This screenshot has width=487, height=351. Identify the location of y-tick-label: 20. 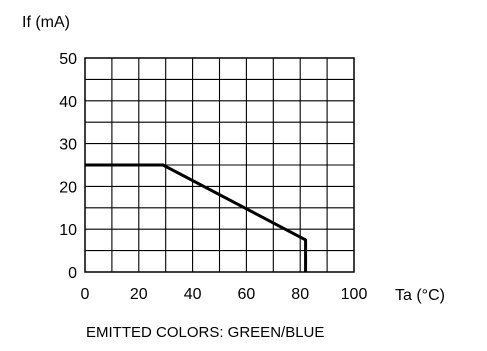
(68, 187).